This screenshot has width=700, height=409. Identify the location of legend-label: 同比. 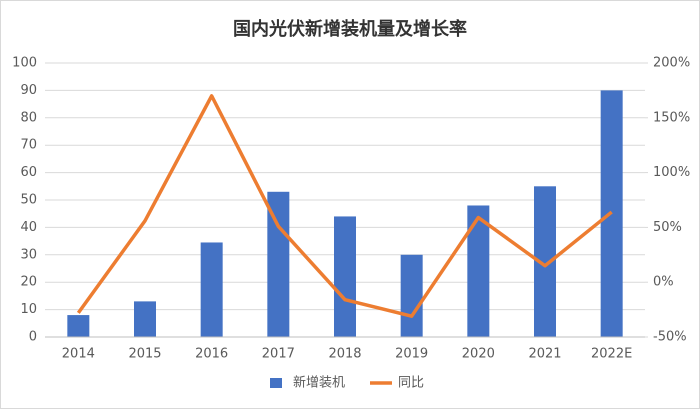
(411, 383).